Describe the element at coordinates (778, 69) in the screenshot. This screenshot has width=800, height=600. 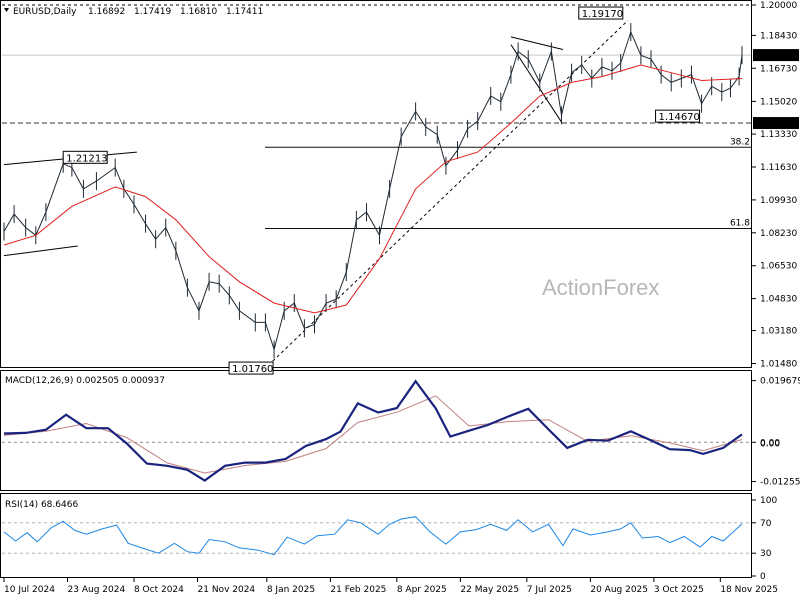
I see `y-axis-tick-label: 1.16730` at that location.